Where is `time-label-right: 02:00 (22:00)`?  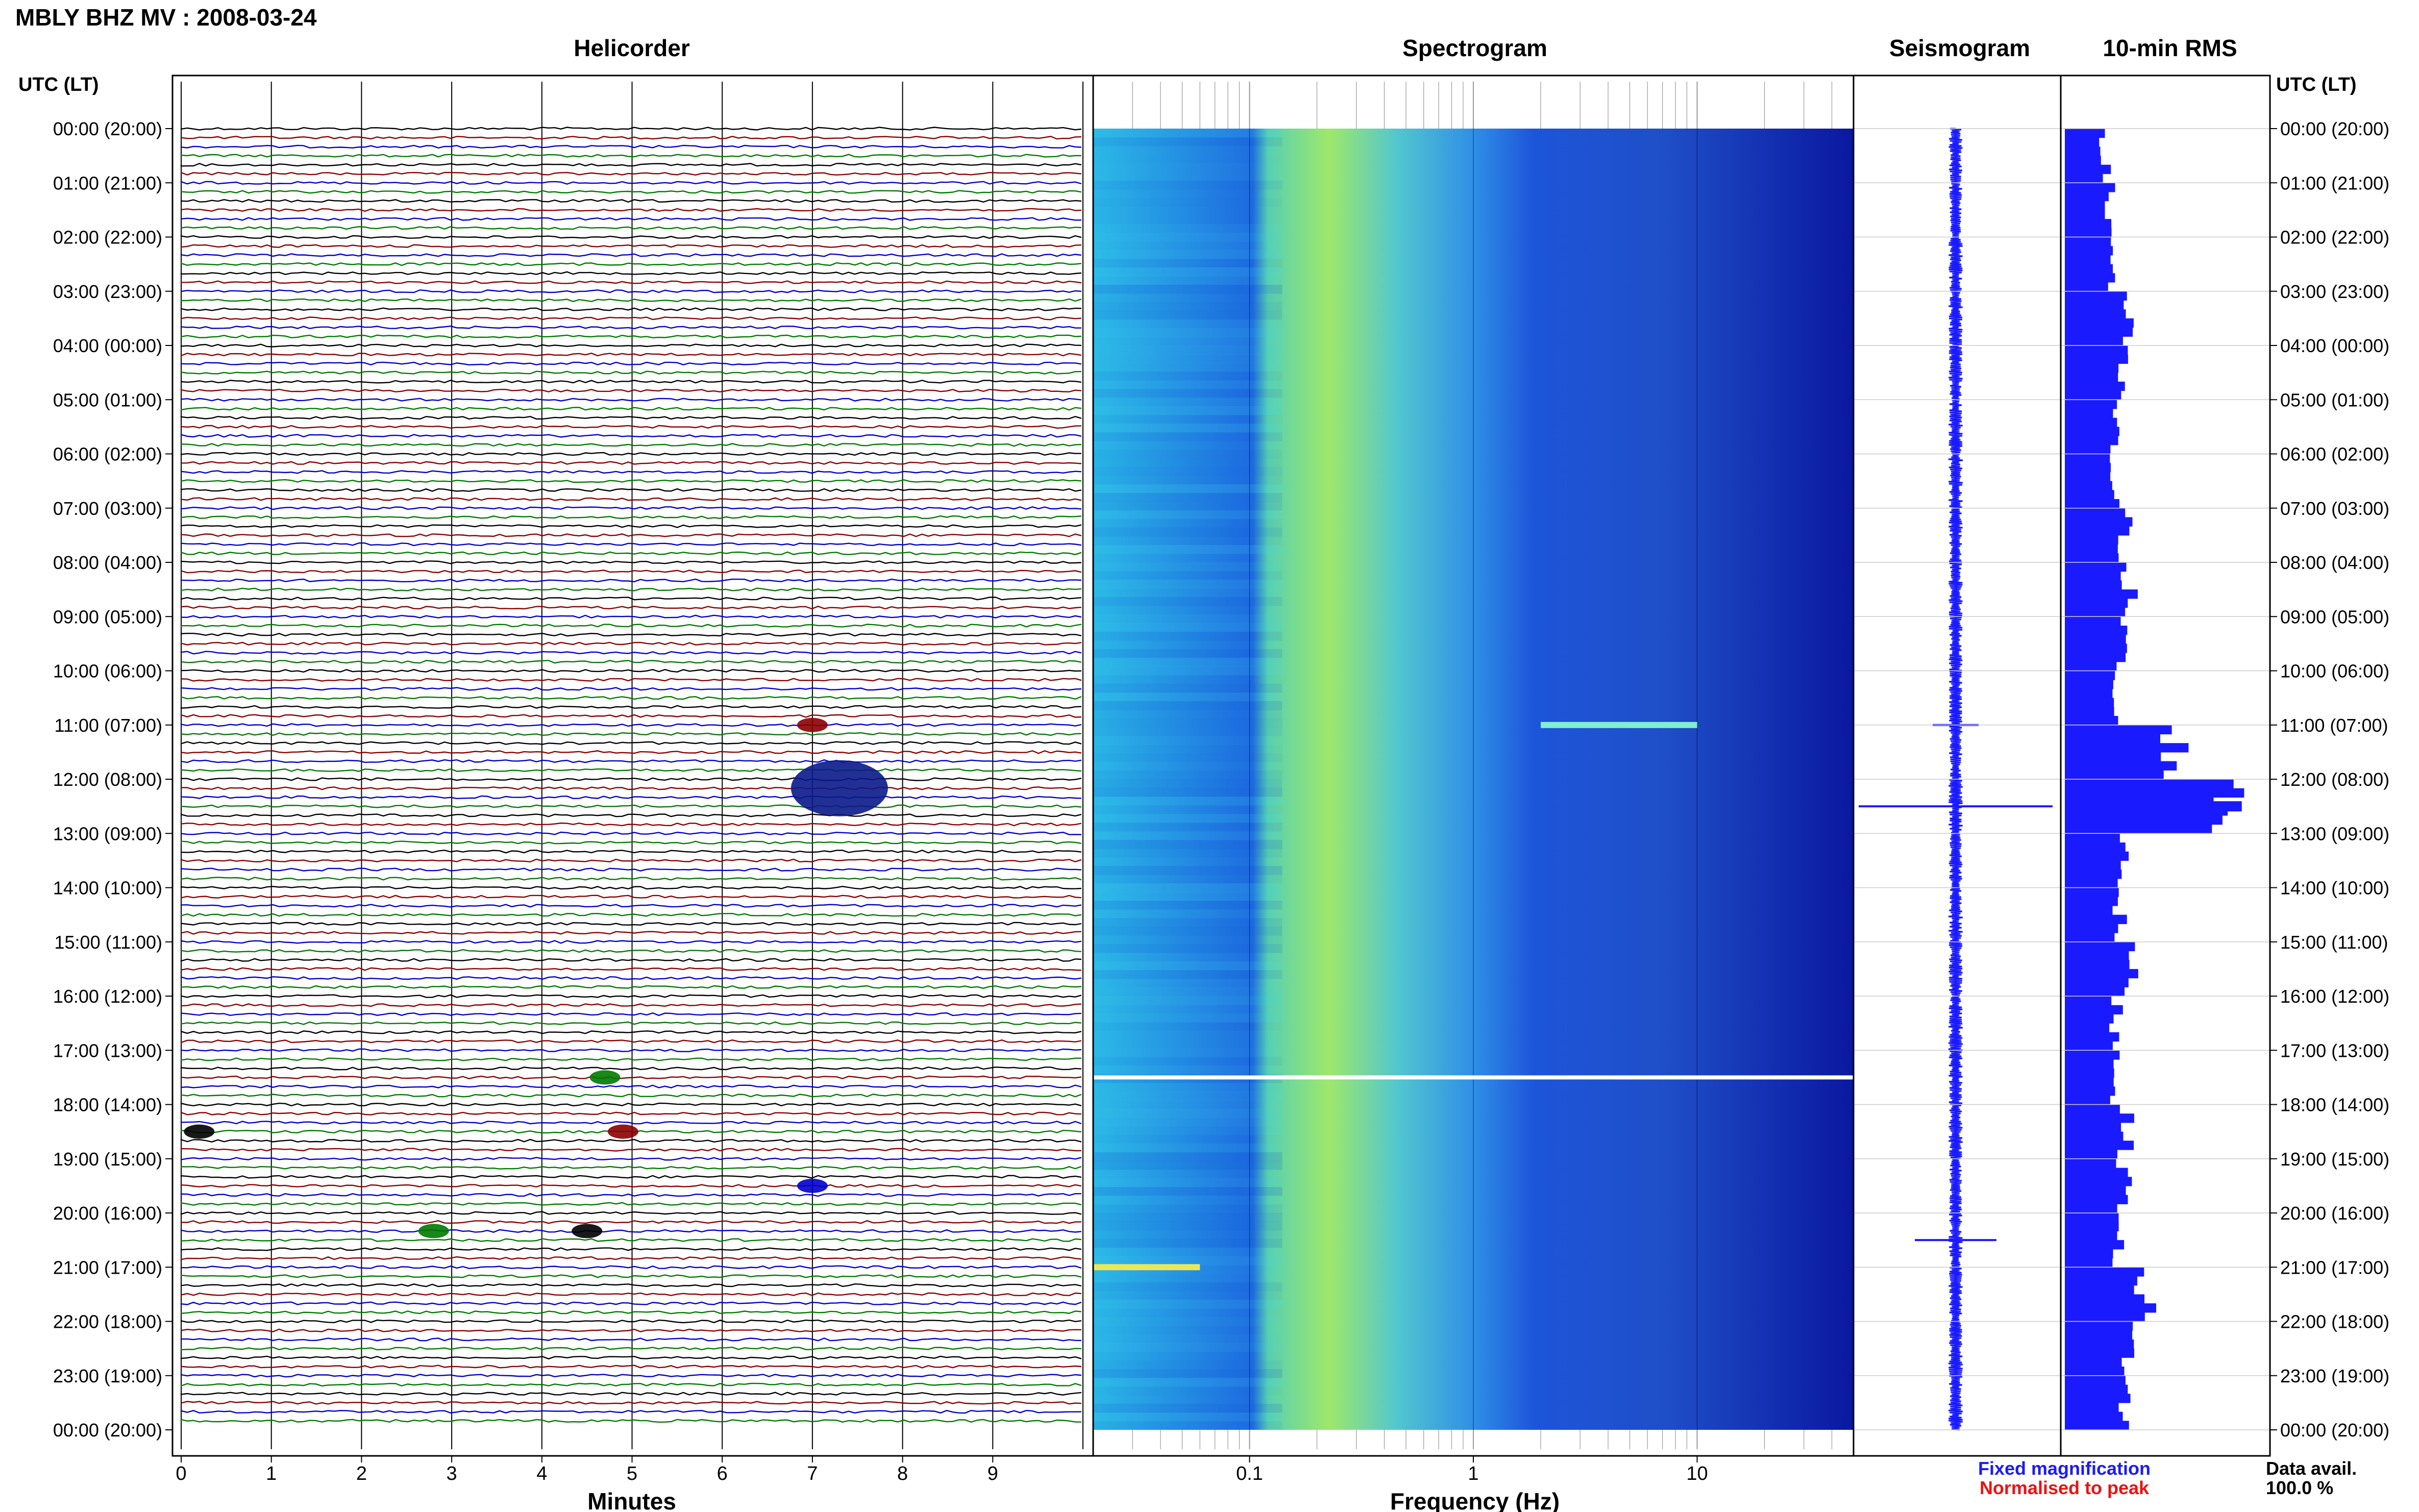
time-label-right: 02:00 (22:00) is located at coordinates (2334, 237).